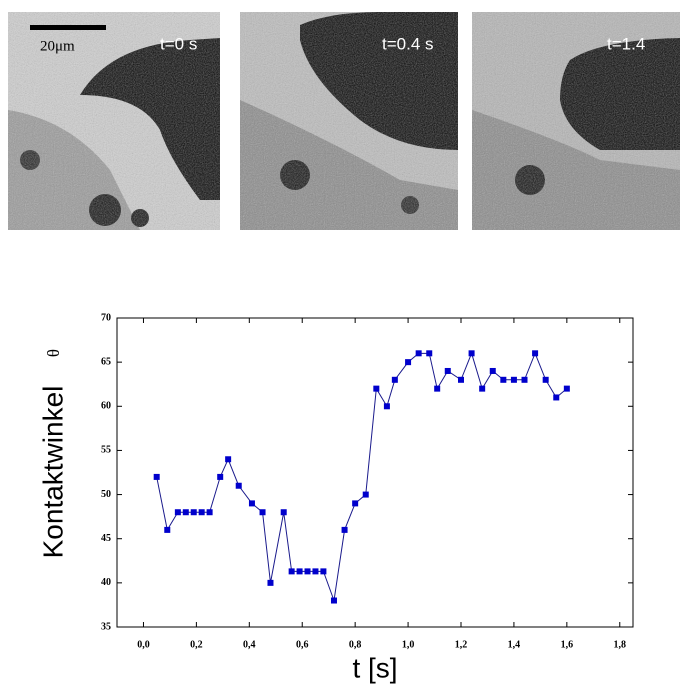  I want to click on x-tick-label: 0,4, so click(249, 644).